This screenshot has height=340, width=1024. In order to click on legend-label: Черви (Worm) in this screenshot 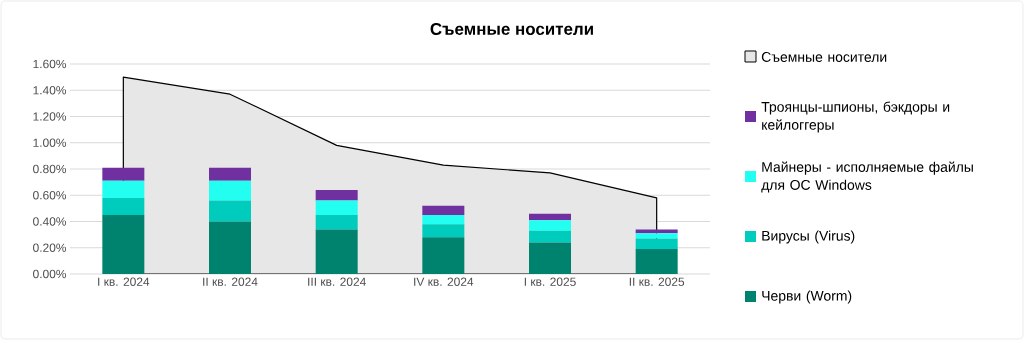, I will do `click(807, 297)`.